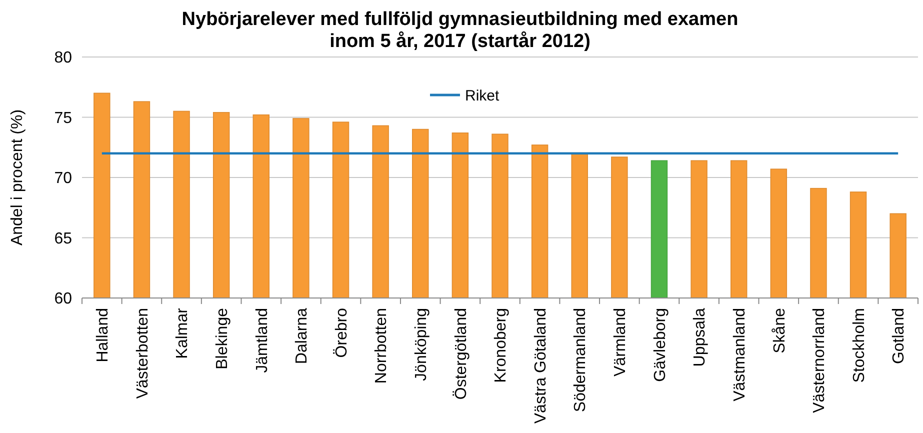  What do you see at coordinates (381, 346) in the screenshot?
I see `x-tick-label: Norrbotten` at bounding box center [381, 346].